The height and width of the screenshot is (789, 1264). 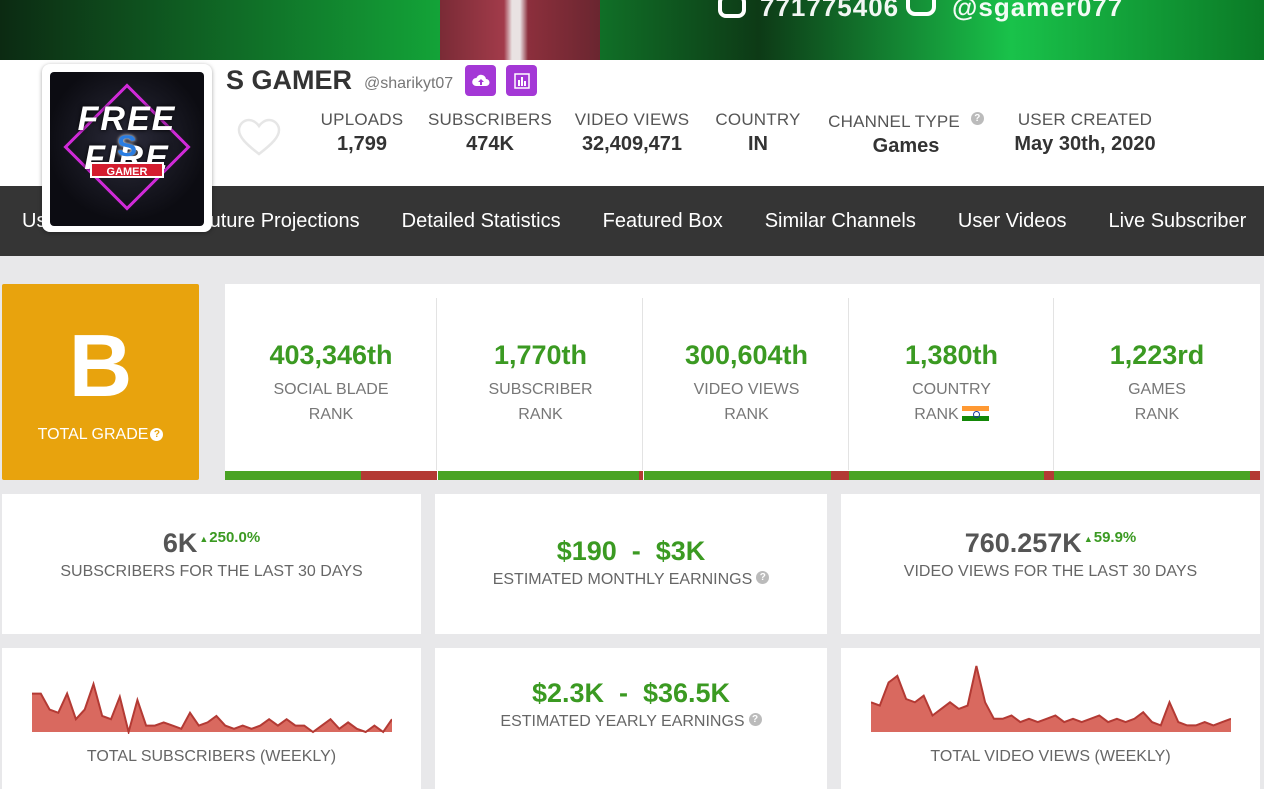 What do you see at coordinates (830, 11) in the screenshot?
I see `banner-phone: 771775406` at bounding box center [830, 11].